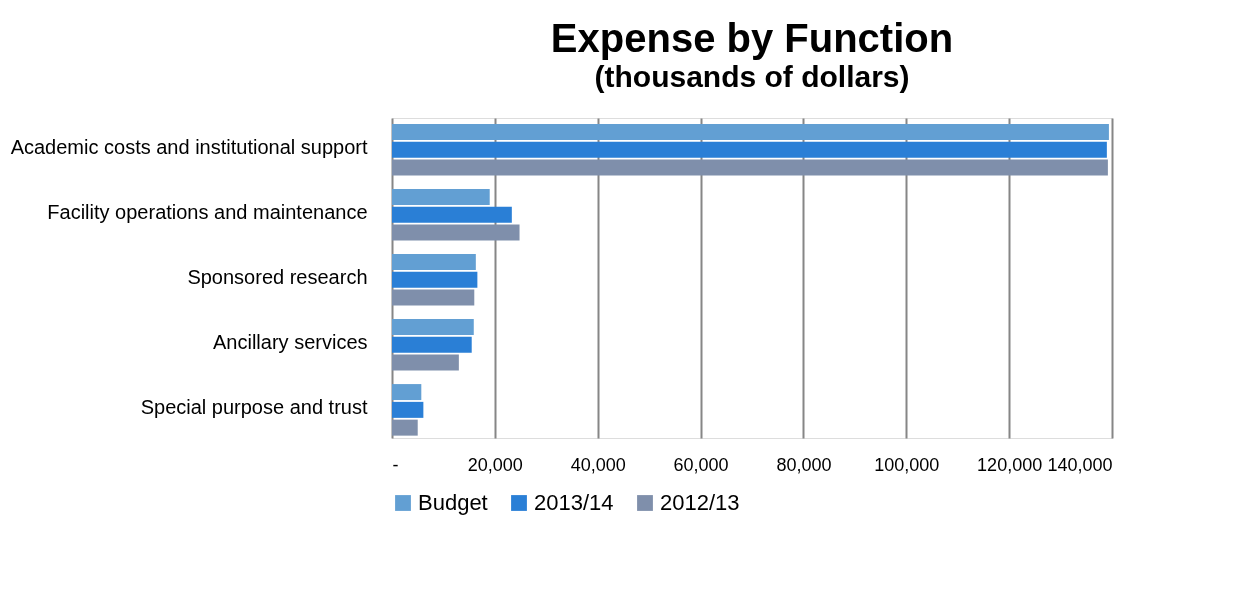 The image size is (1234, 609). I want to click on y-tick-label: Academic costs and institutional support, so click(189, 146).